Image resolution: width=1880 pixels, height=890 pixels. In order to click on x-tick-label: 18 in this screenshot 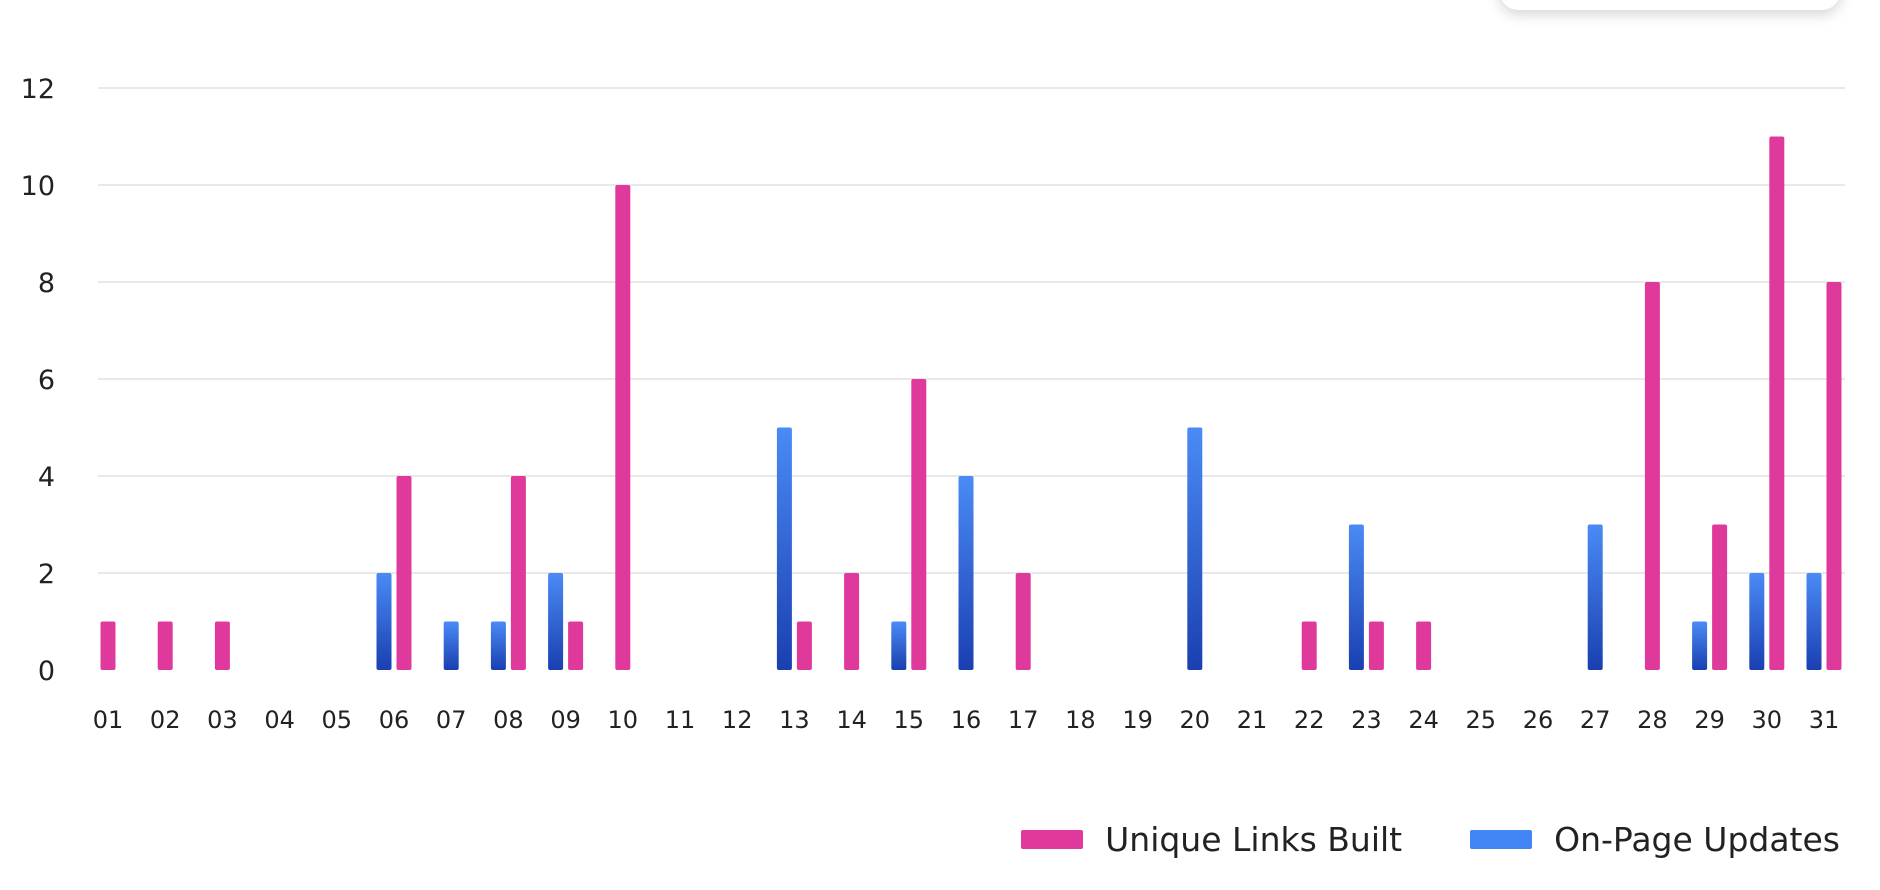, I will do `click(1080, 720)`.